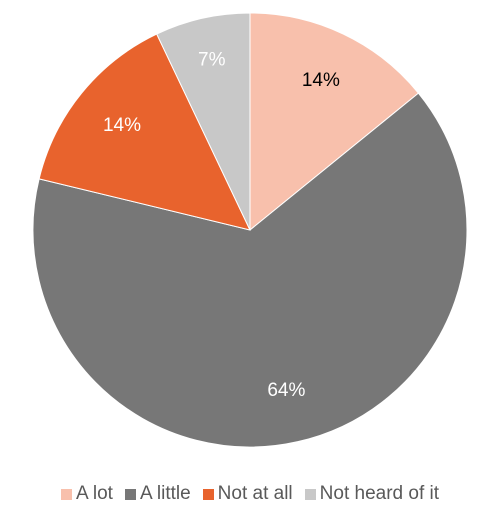 This screenshot has height=506, width=500. I want to click on legend-item-a-lot: A lot, so click(86, 494).